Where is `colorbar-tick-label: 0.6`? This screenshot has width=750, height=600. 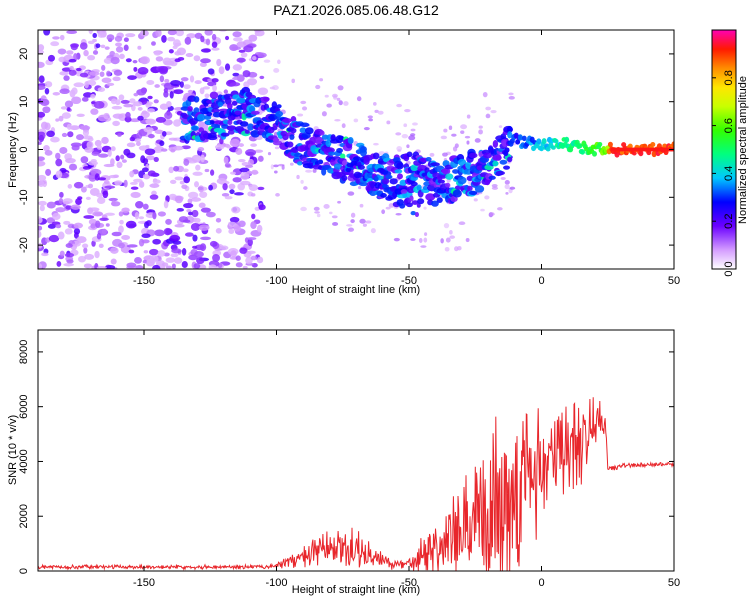 colorbar-tick-label: 0.6 is located at coordinates (729, 125).